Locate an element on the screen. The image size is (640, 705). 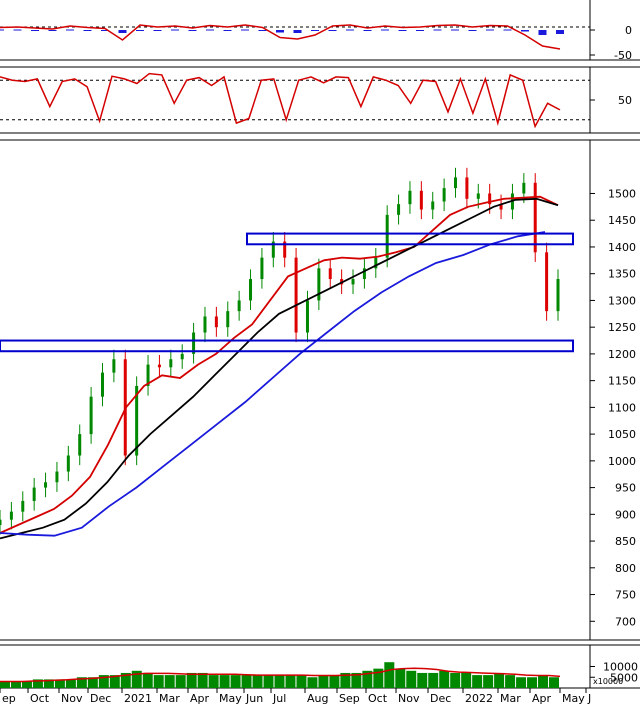
volume-scale-label: x10000 is located at coordinates (608, 681).